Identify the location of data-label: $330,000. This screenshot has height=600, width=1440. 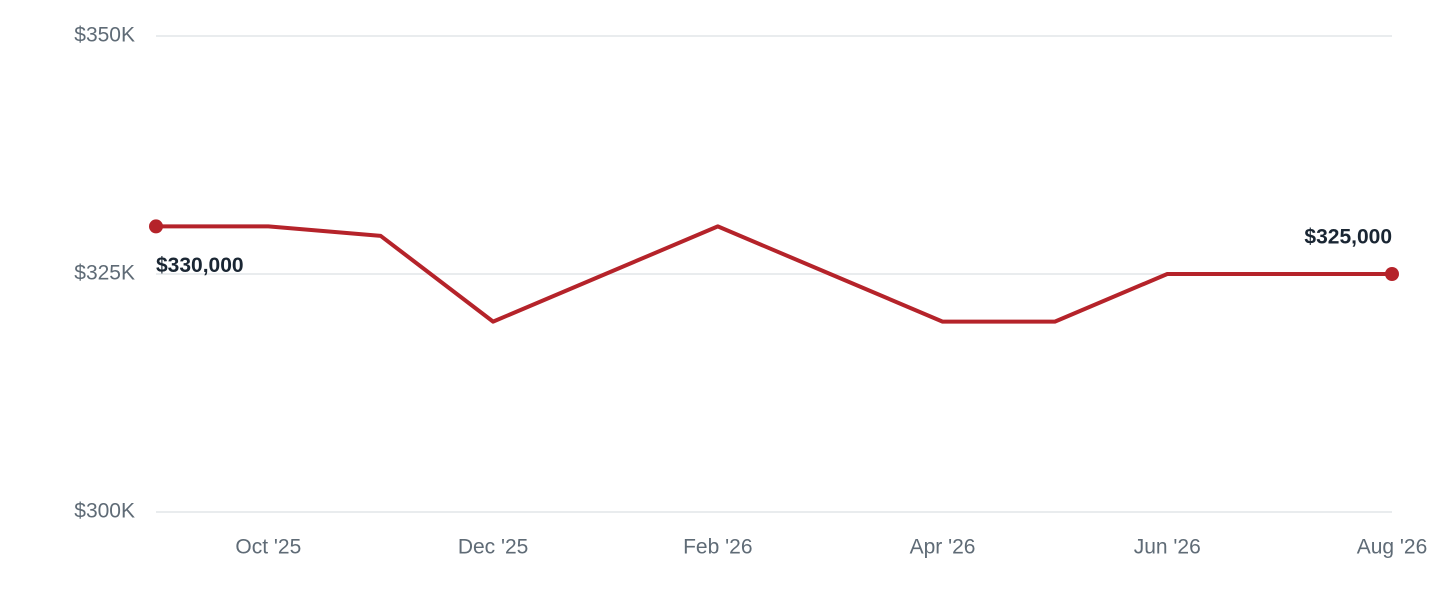
(200, 265).